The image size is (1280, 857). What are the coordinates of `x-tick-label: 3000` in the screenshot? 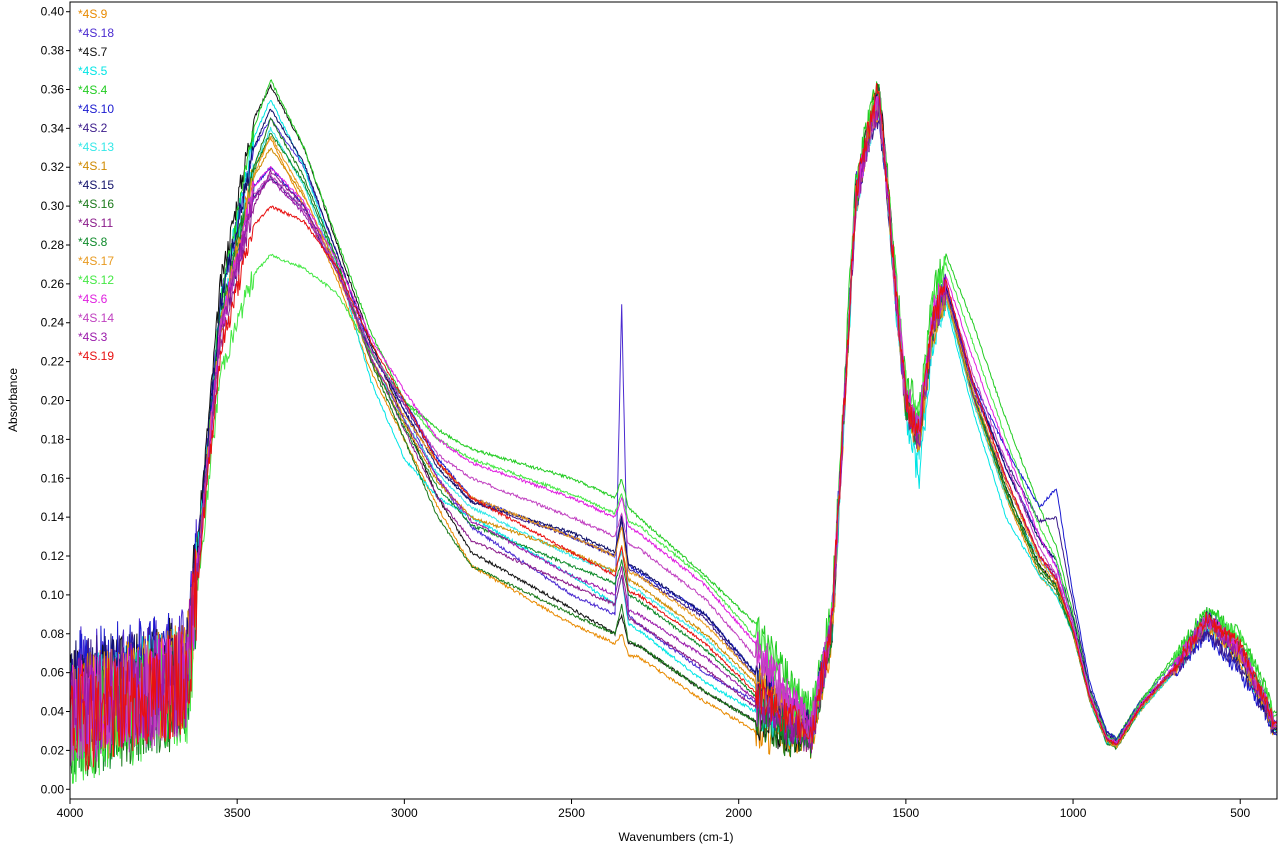 It's located at (404, 813).